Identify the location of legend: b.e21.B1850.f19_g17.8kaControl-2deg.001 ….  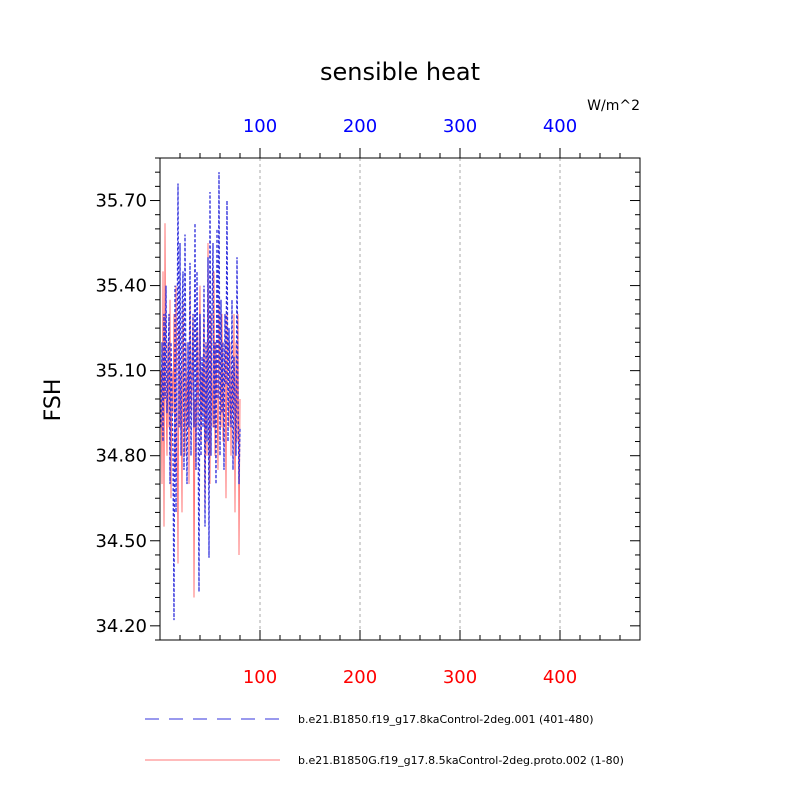
(384, 740).